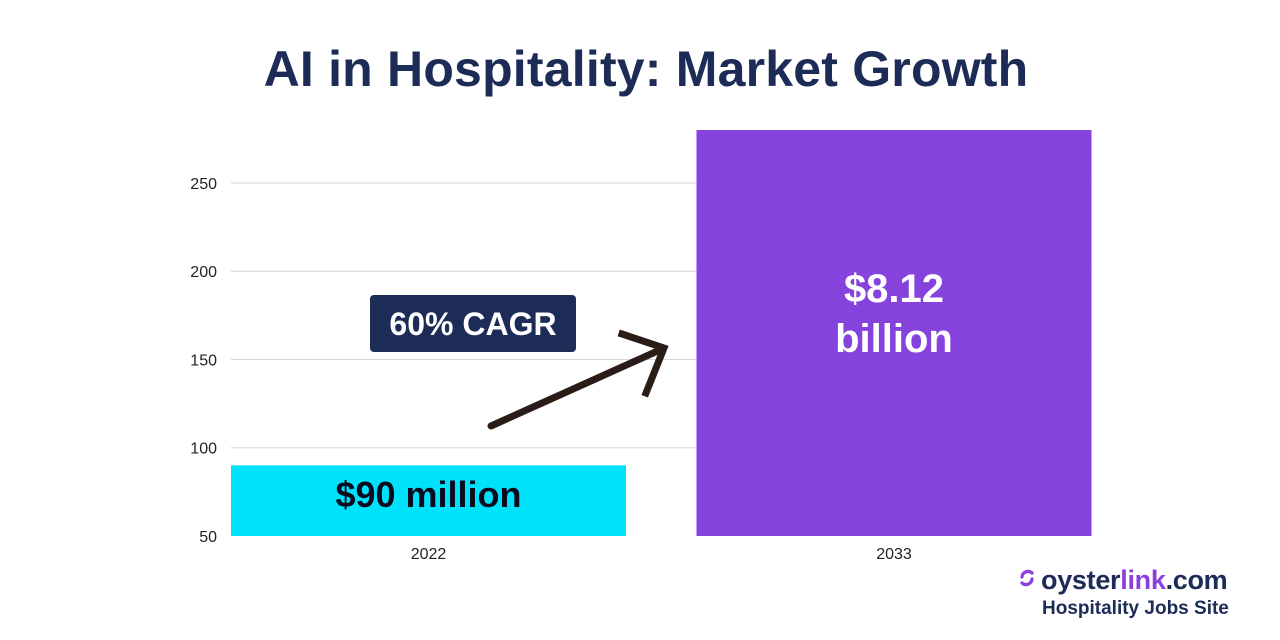 The image size is (1280, 640). Describe the element at coordinates (1134, 579) in the screenshot. I see `brand-name: oysterlink.com` at that location.